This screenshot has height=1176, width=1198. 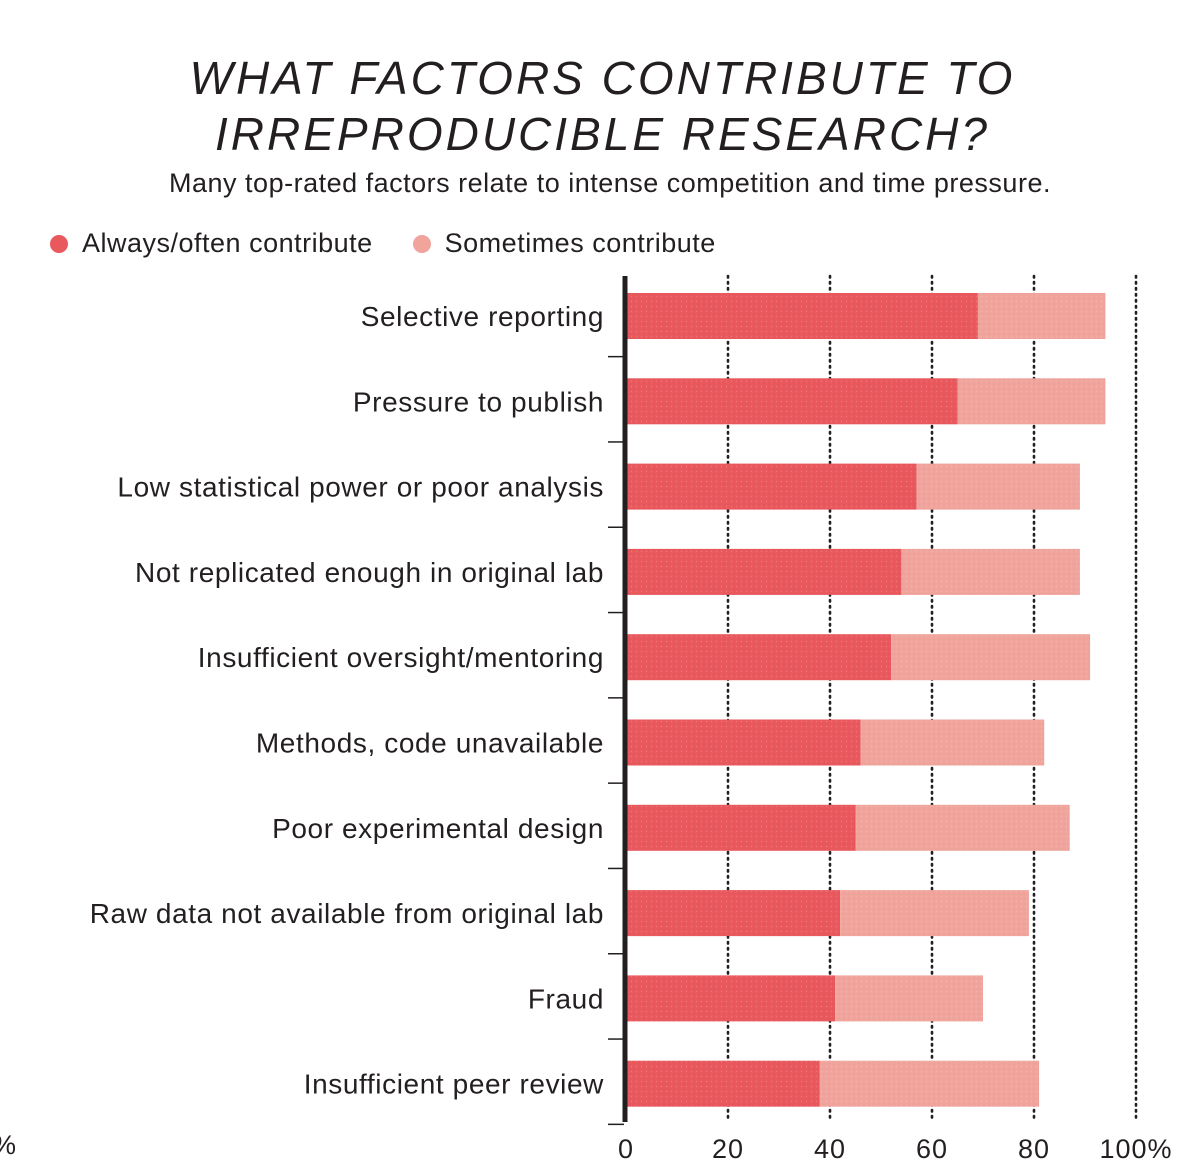 I want to click on chart-title-line-1: WHAT FACTORS CONTRIBUTE TO, so click(x=602, y=78).